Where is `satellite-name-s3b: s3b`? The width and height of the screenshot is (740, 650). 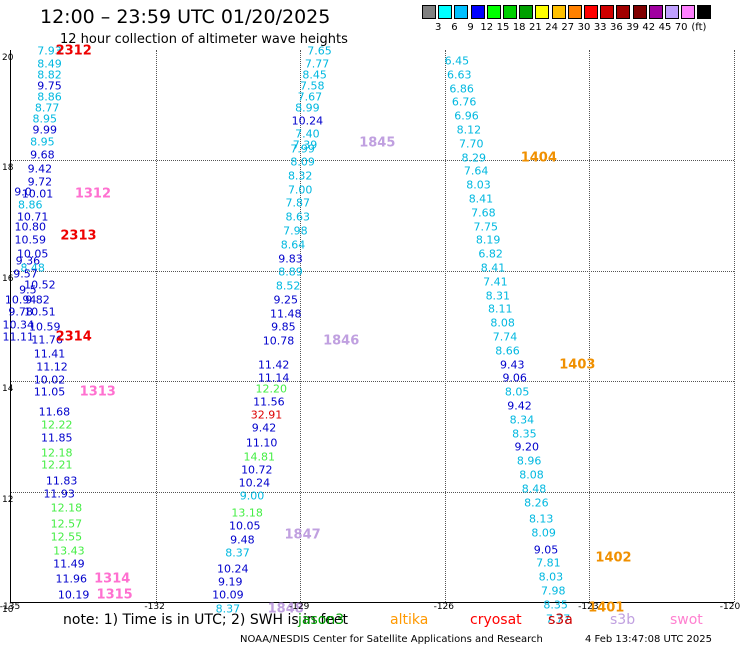 satellite-name-s3b: s3b is located at coordinates (623, 620).